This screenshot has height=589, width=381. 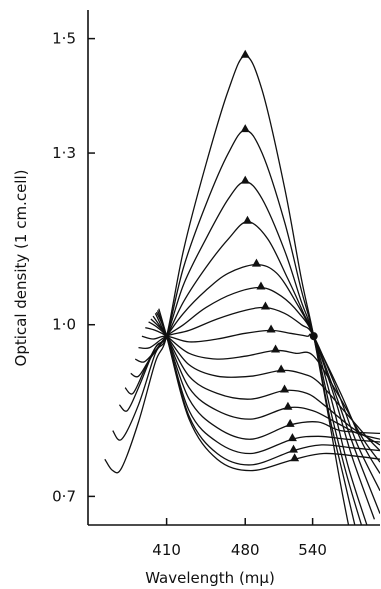 What do you see at coordinates (64, 325) in the screenshot?
I see `y-tick-label: 1·0` at bounding box center [64, 325].